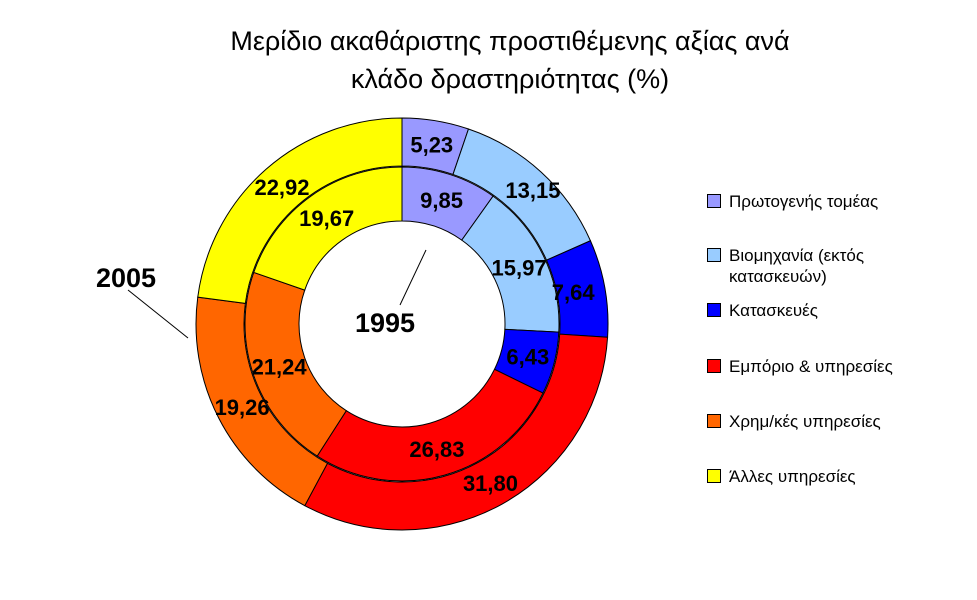  I want to click on legend-label: Βιομηχανία (εκτός κατασκευών), so click(797, 266).